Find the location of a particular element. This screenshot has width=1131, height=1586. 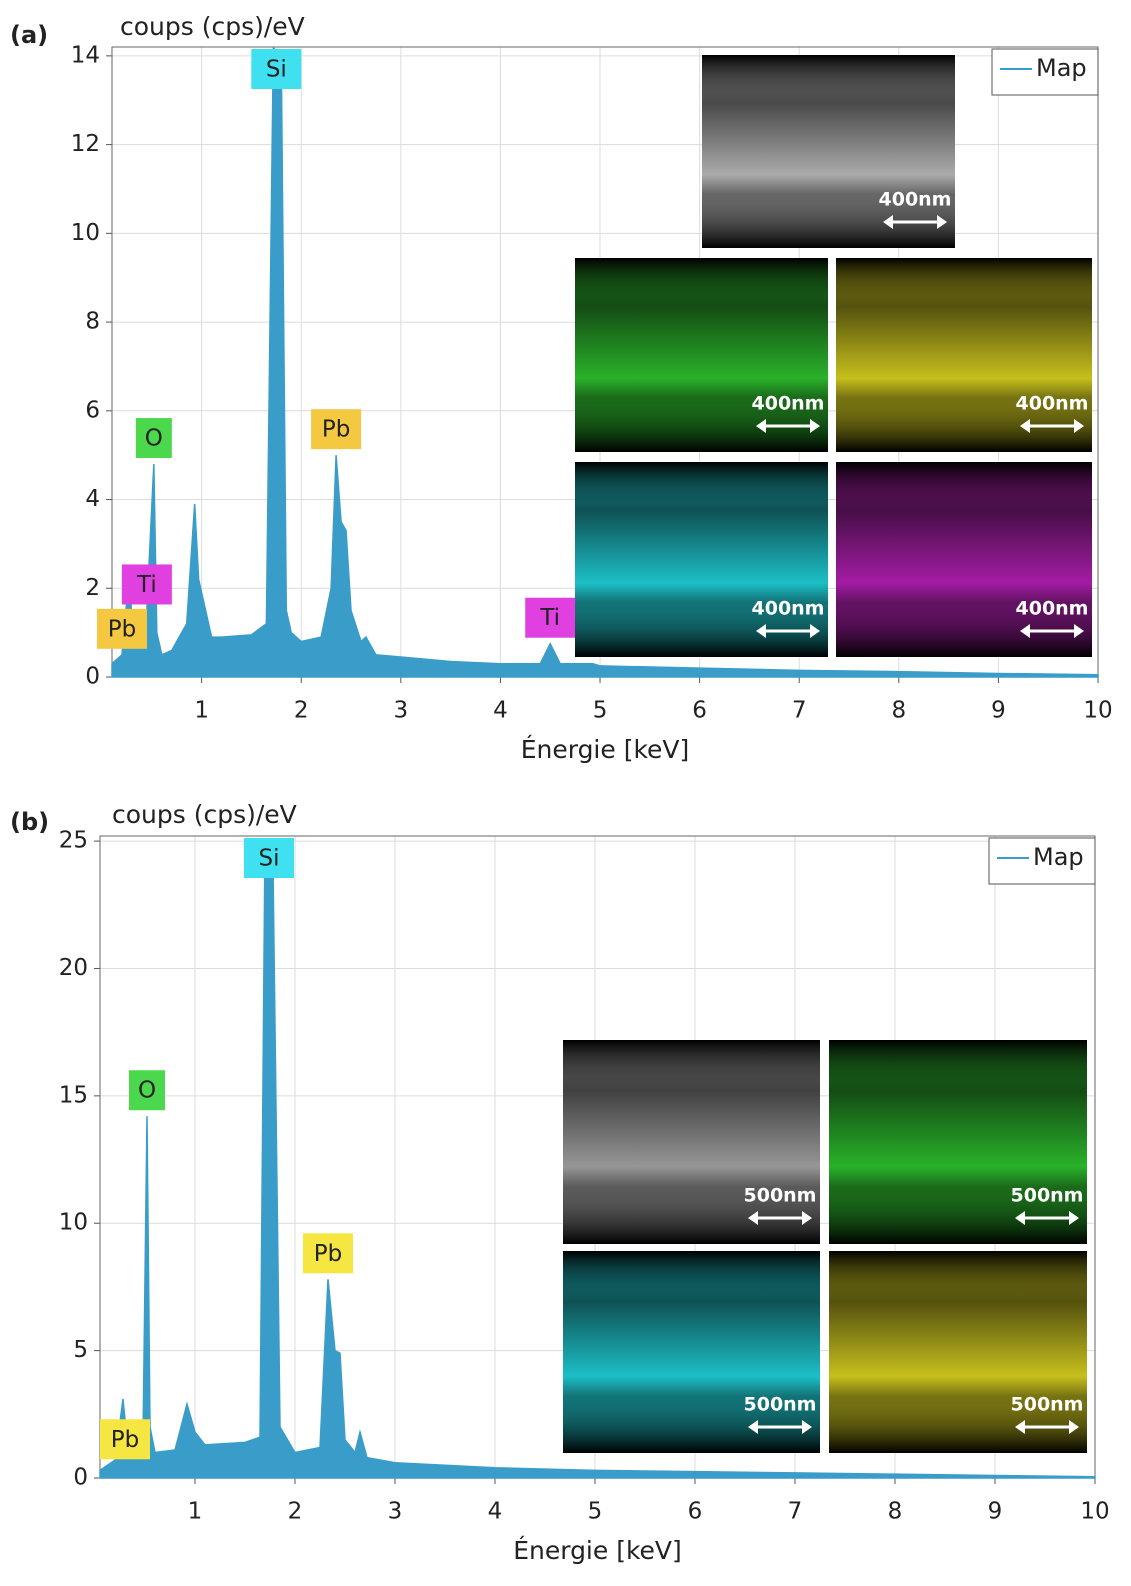

y-tick-label: 2 is located at coordinates (92, 588).